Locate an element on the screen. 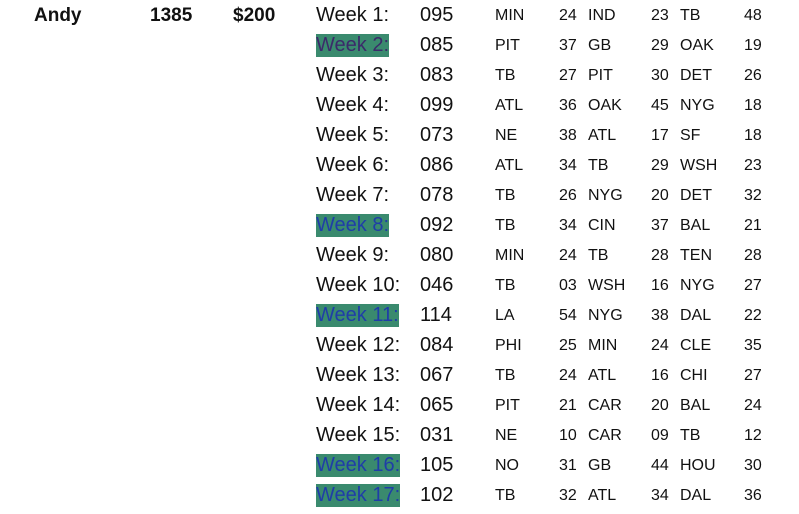 The width and height of the screenshot is (799, 514). week-points: 102 is located at coordinates (437, 495).